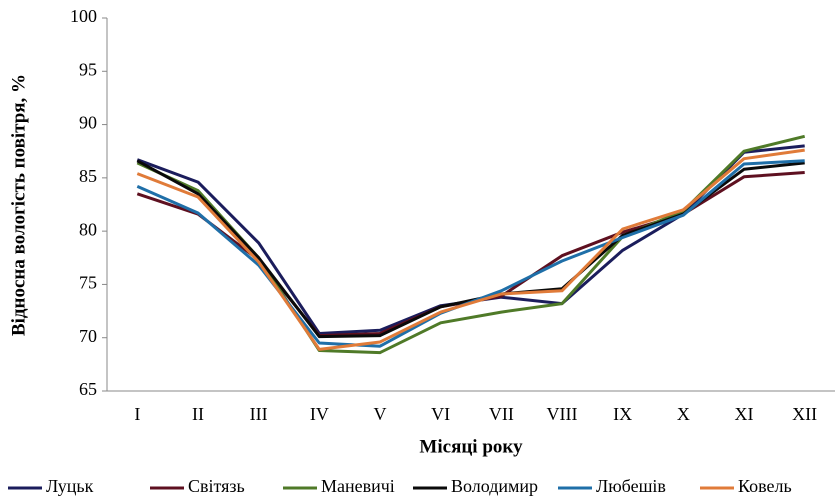 The height and width of the screenshot is (502, 839). I want to click on y-tick-label: 90, so click(88, 123).